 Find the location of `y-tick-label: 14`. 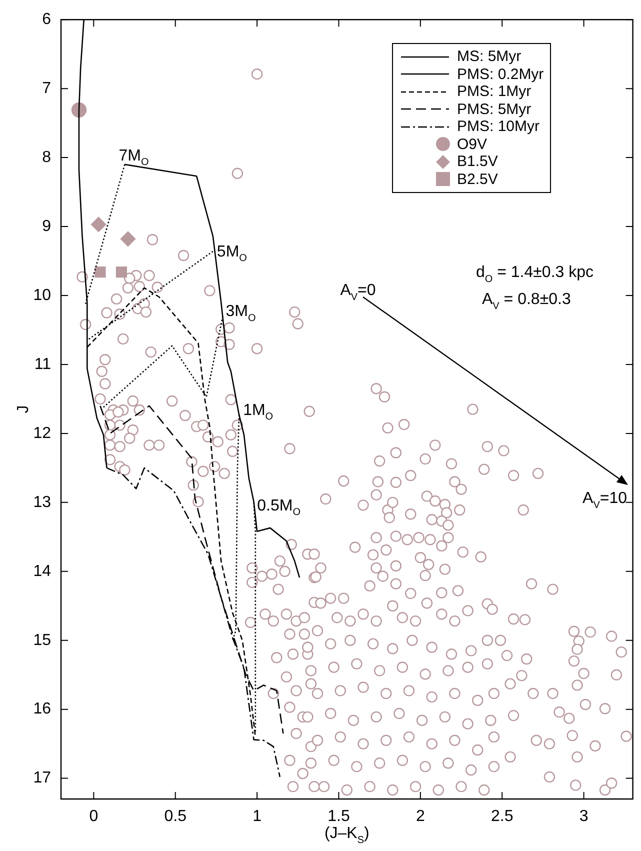

y-tick-label: 14 is located at coordinates (42, 571).